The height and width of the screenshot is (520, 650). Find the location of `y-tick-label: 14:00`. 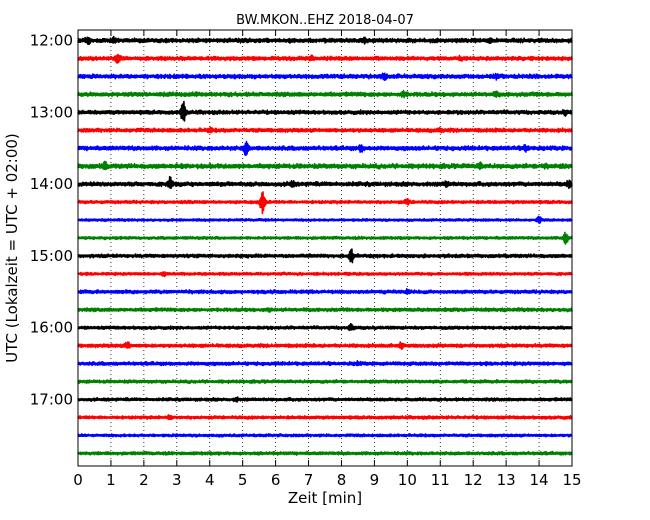

y-tick-label: 14:00 is located at coordinates (51, 184).